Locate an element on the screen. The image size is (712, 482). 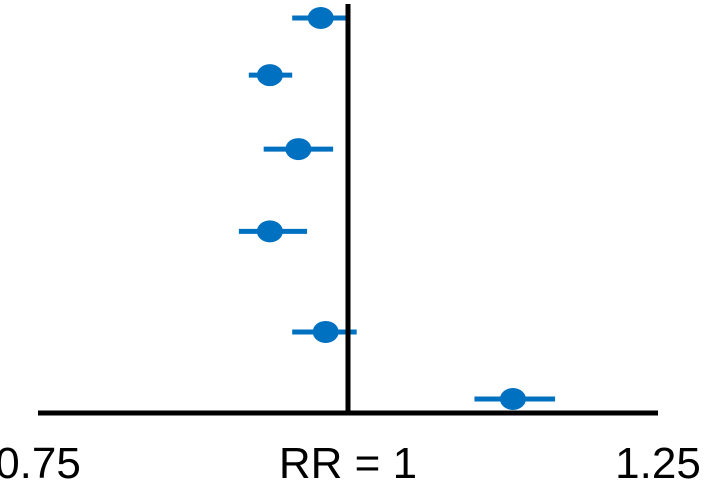
x-tick-labels: 0.75 RR = 1 1.25 is located at coordinates (350, 460).